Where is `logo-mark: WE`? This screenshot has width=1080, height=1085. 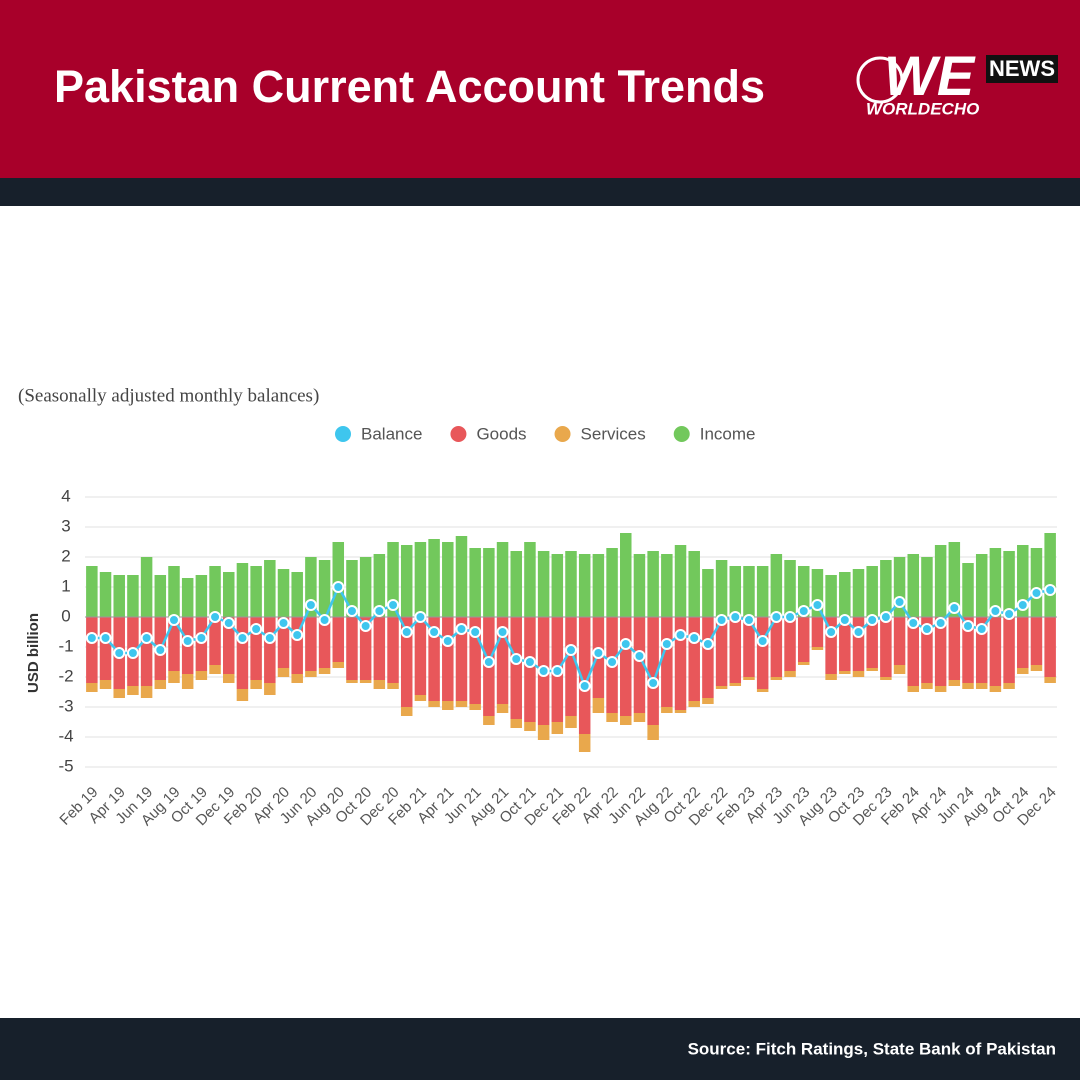 logo-mark: WE is located at coordinates (930, 75).